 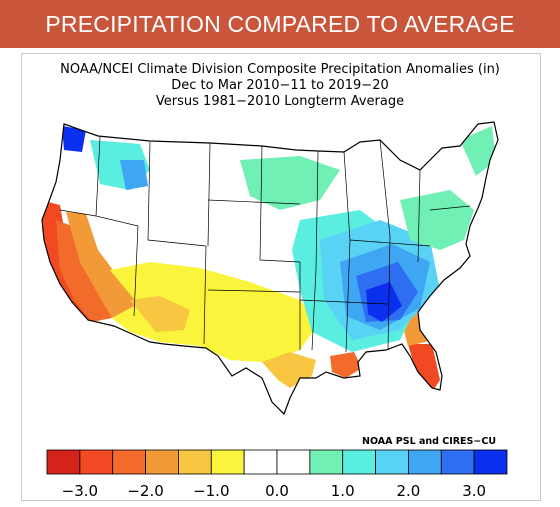 What do you see at coordinates (280, 85) in the screenshot?
I see `map-title-line-2: Dec to Mar 2010−11 to 2019−20` at bounding box center [280, 85].